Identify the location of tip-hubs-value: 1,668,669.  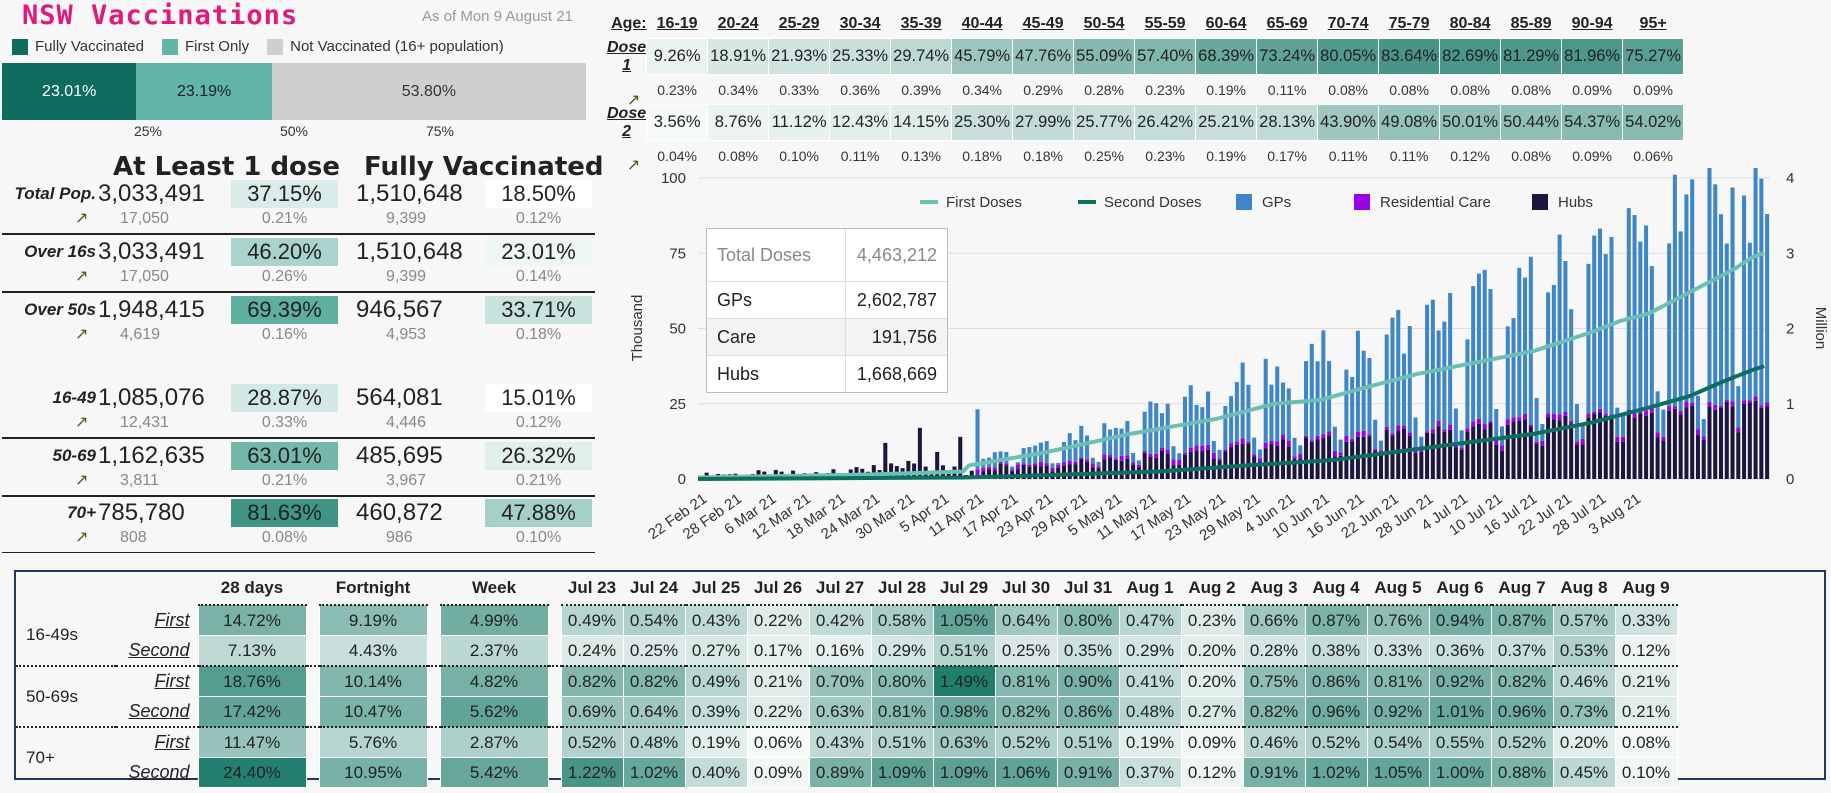
(896, 373).